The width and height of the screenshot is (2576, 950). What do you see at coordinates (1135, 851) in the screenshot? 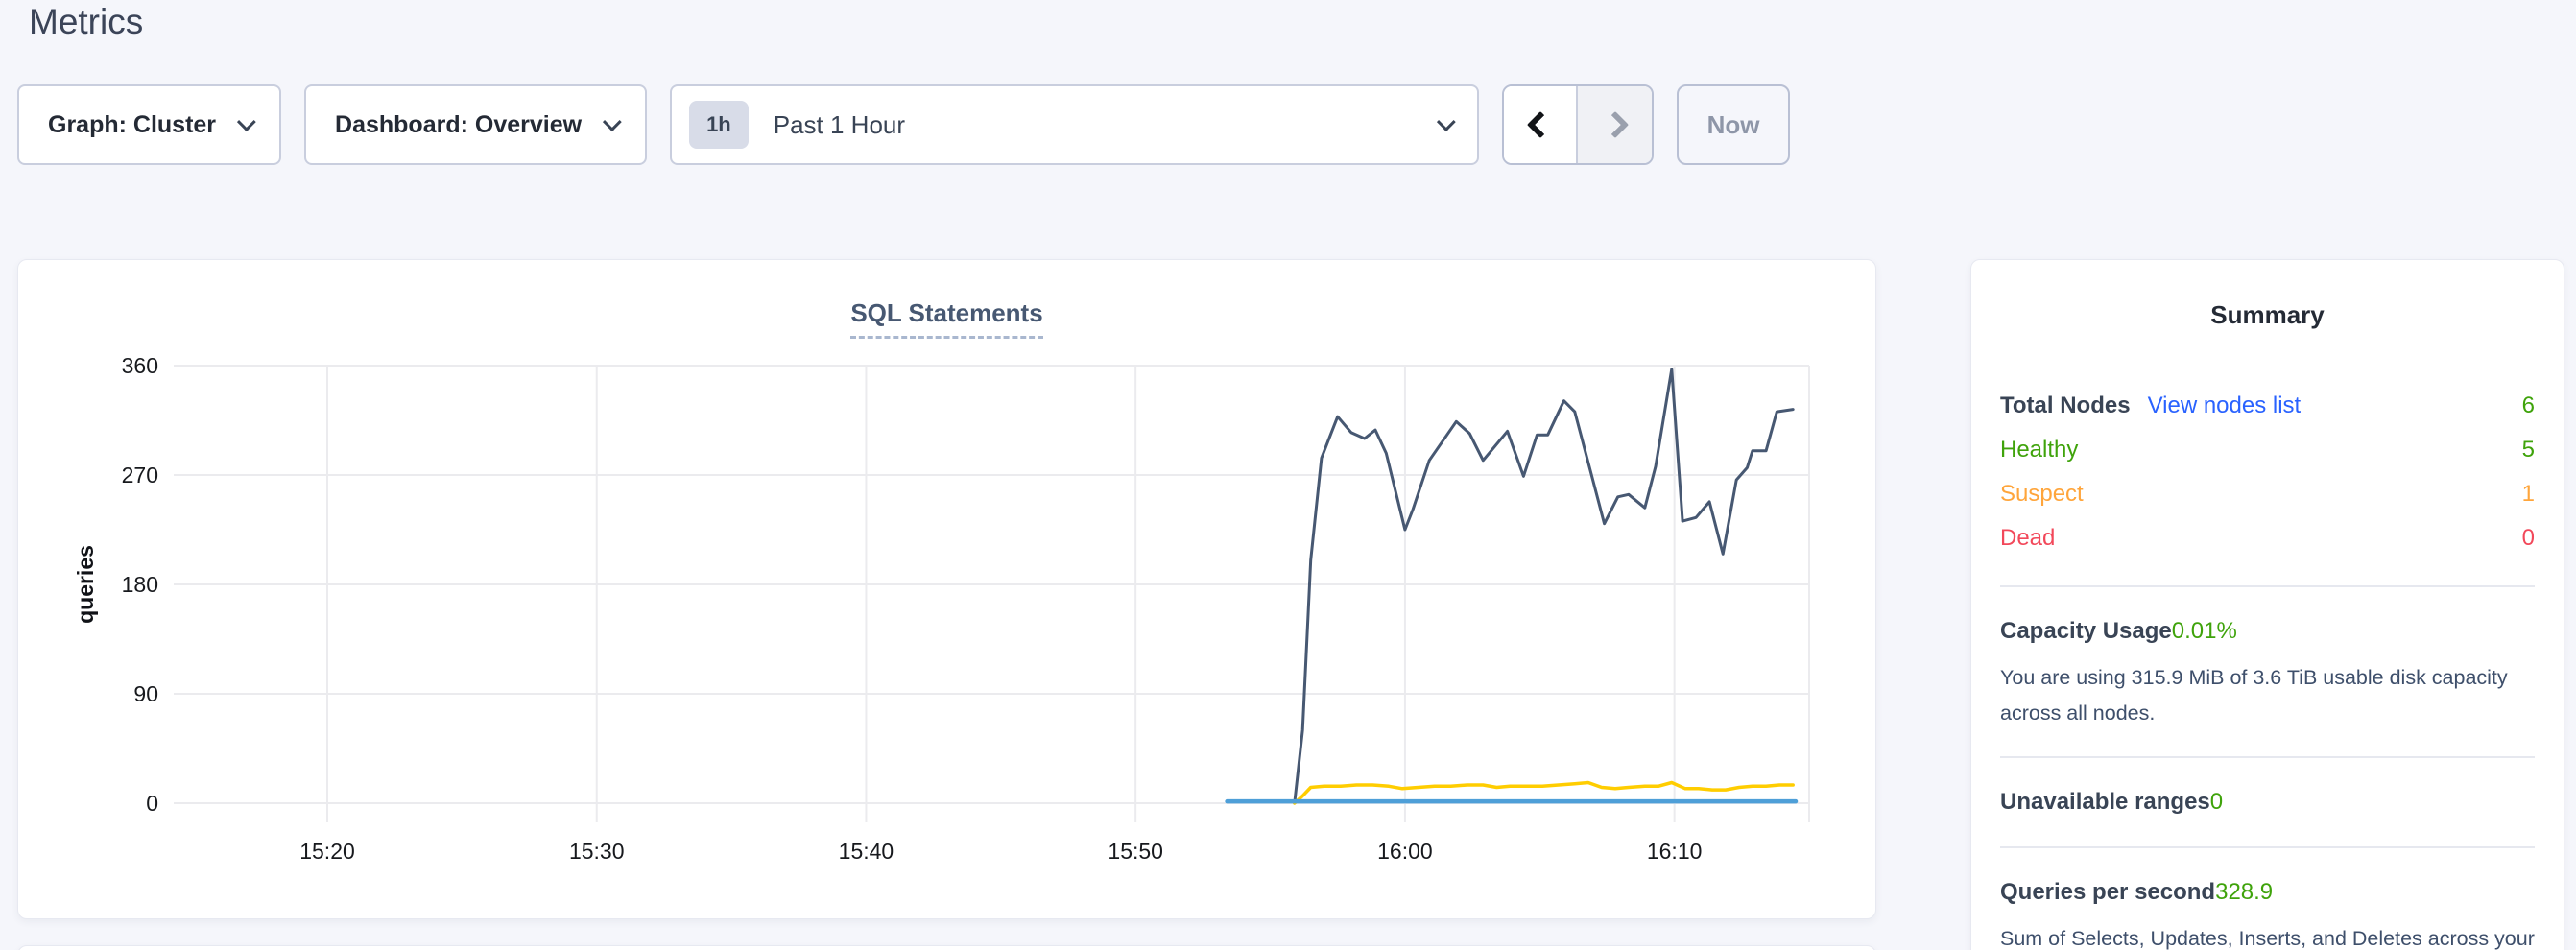
I see `svg-text: 15:50` at bounding box center [1135, 851].